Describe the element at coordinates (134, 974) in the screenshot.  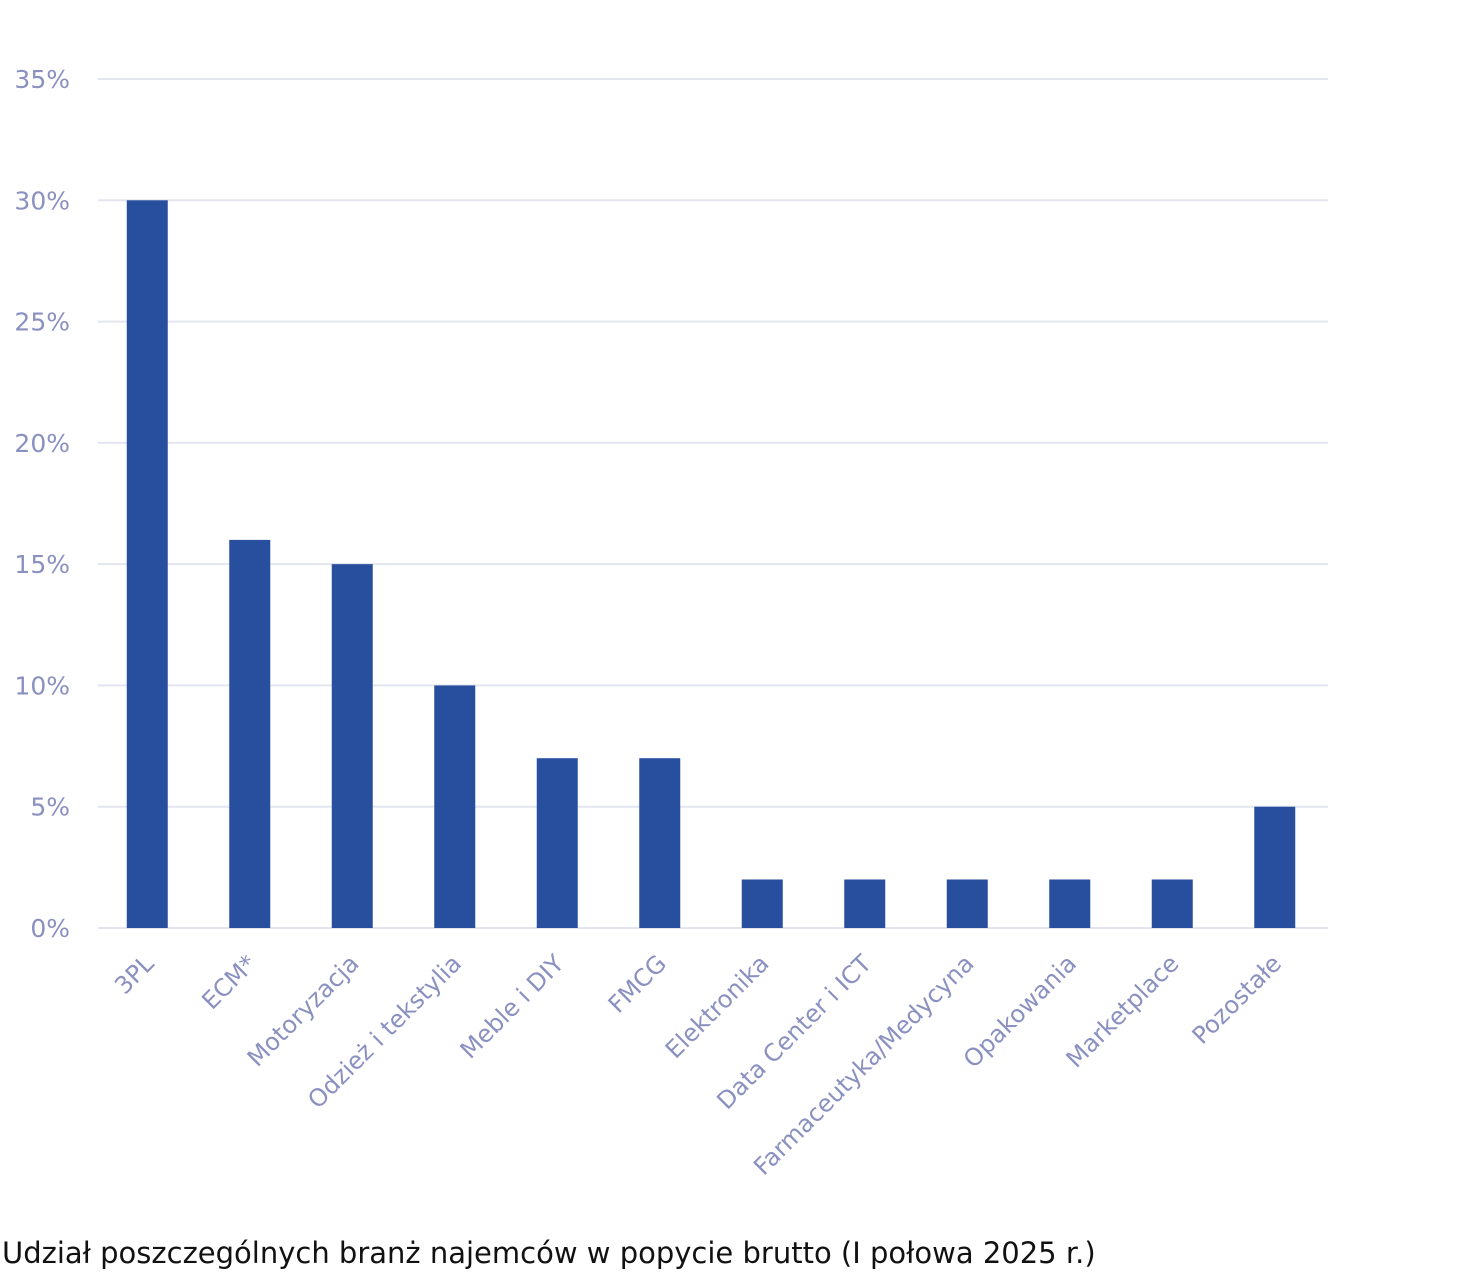
I see `x-tick-label: 3PL` at that location.